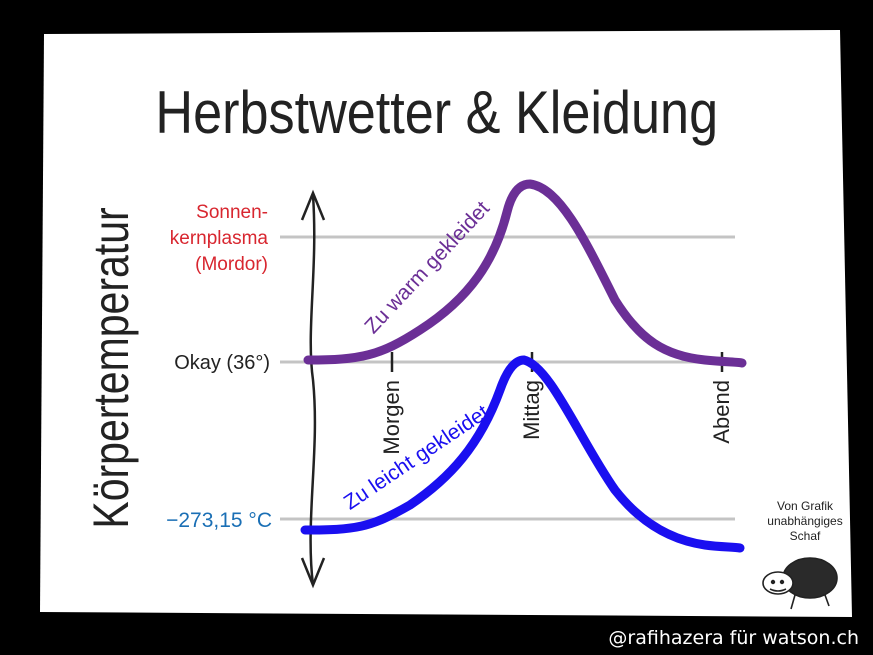 Image resolution: width=873 pixels, height=655 pixels. I want to click on y-axis-line, so click(313, 390).